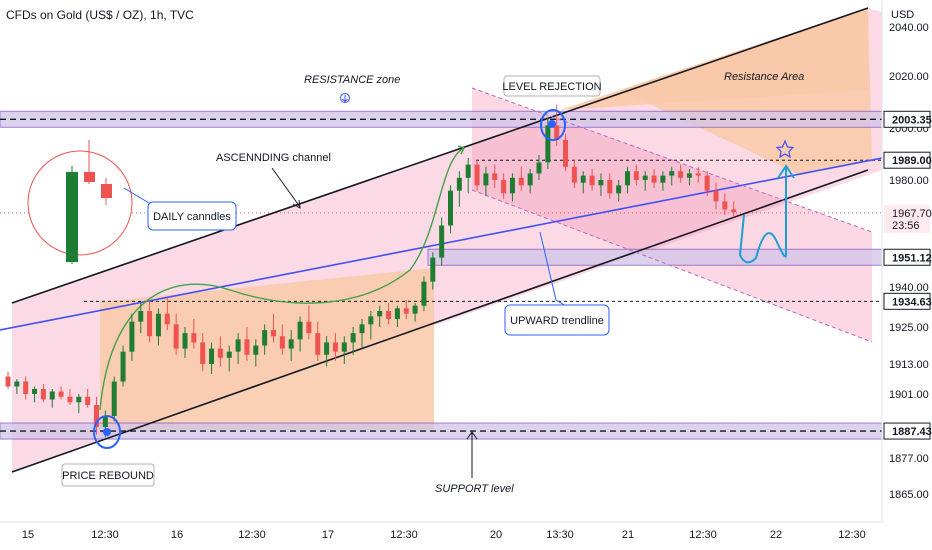  I want to click on y-tick-label: 2020.00, so click(909, 77).